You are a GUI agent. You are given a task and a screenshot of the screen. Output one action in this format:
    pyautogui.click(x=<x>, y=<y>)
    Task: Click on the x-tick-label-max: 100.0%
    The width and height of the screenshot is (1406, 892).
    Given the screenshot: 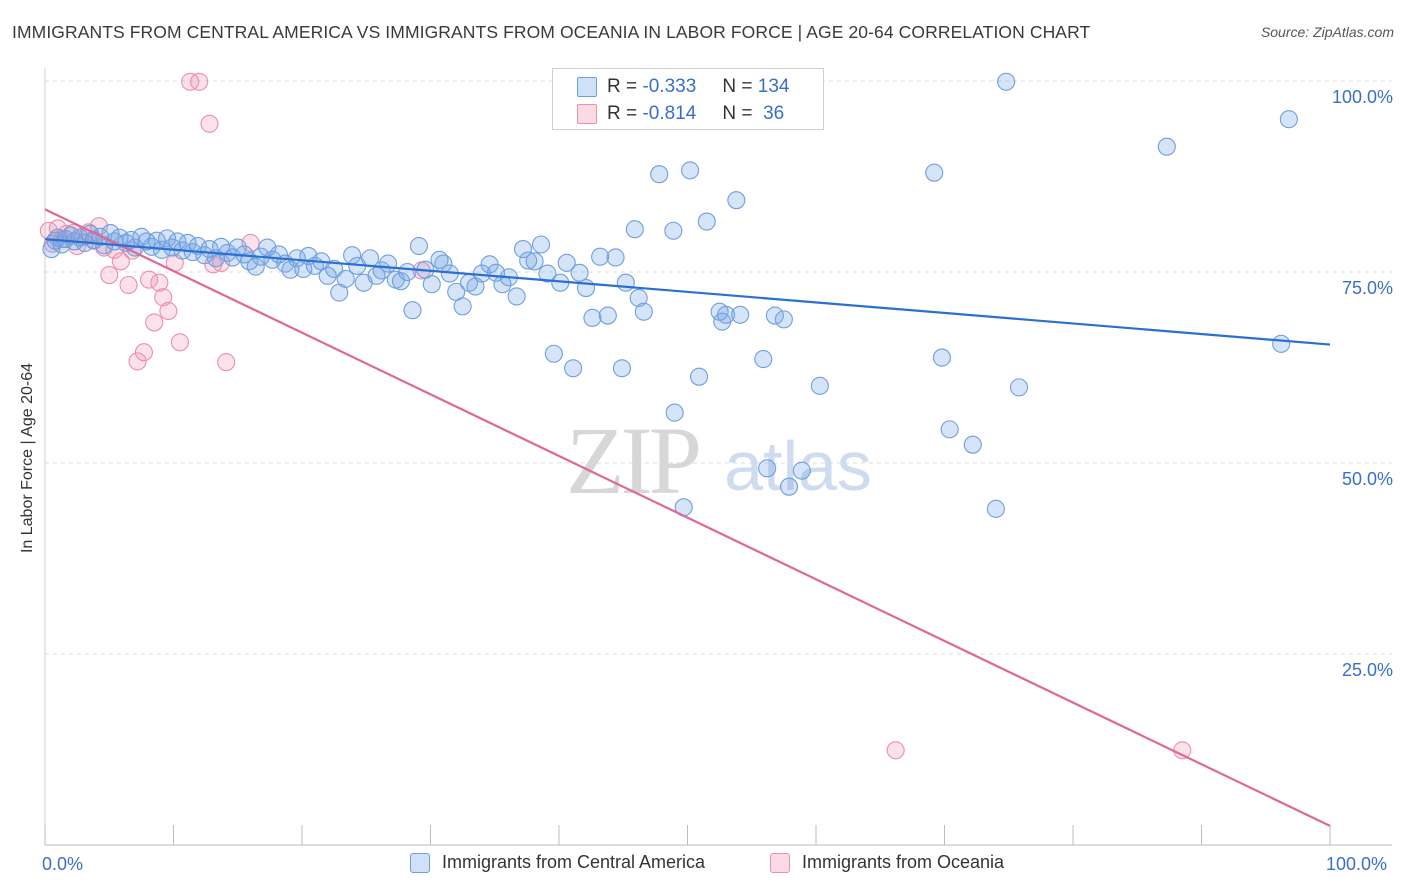 What is the action you would take?
    pyautogui.click(x=1357, y=864)
    